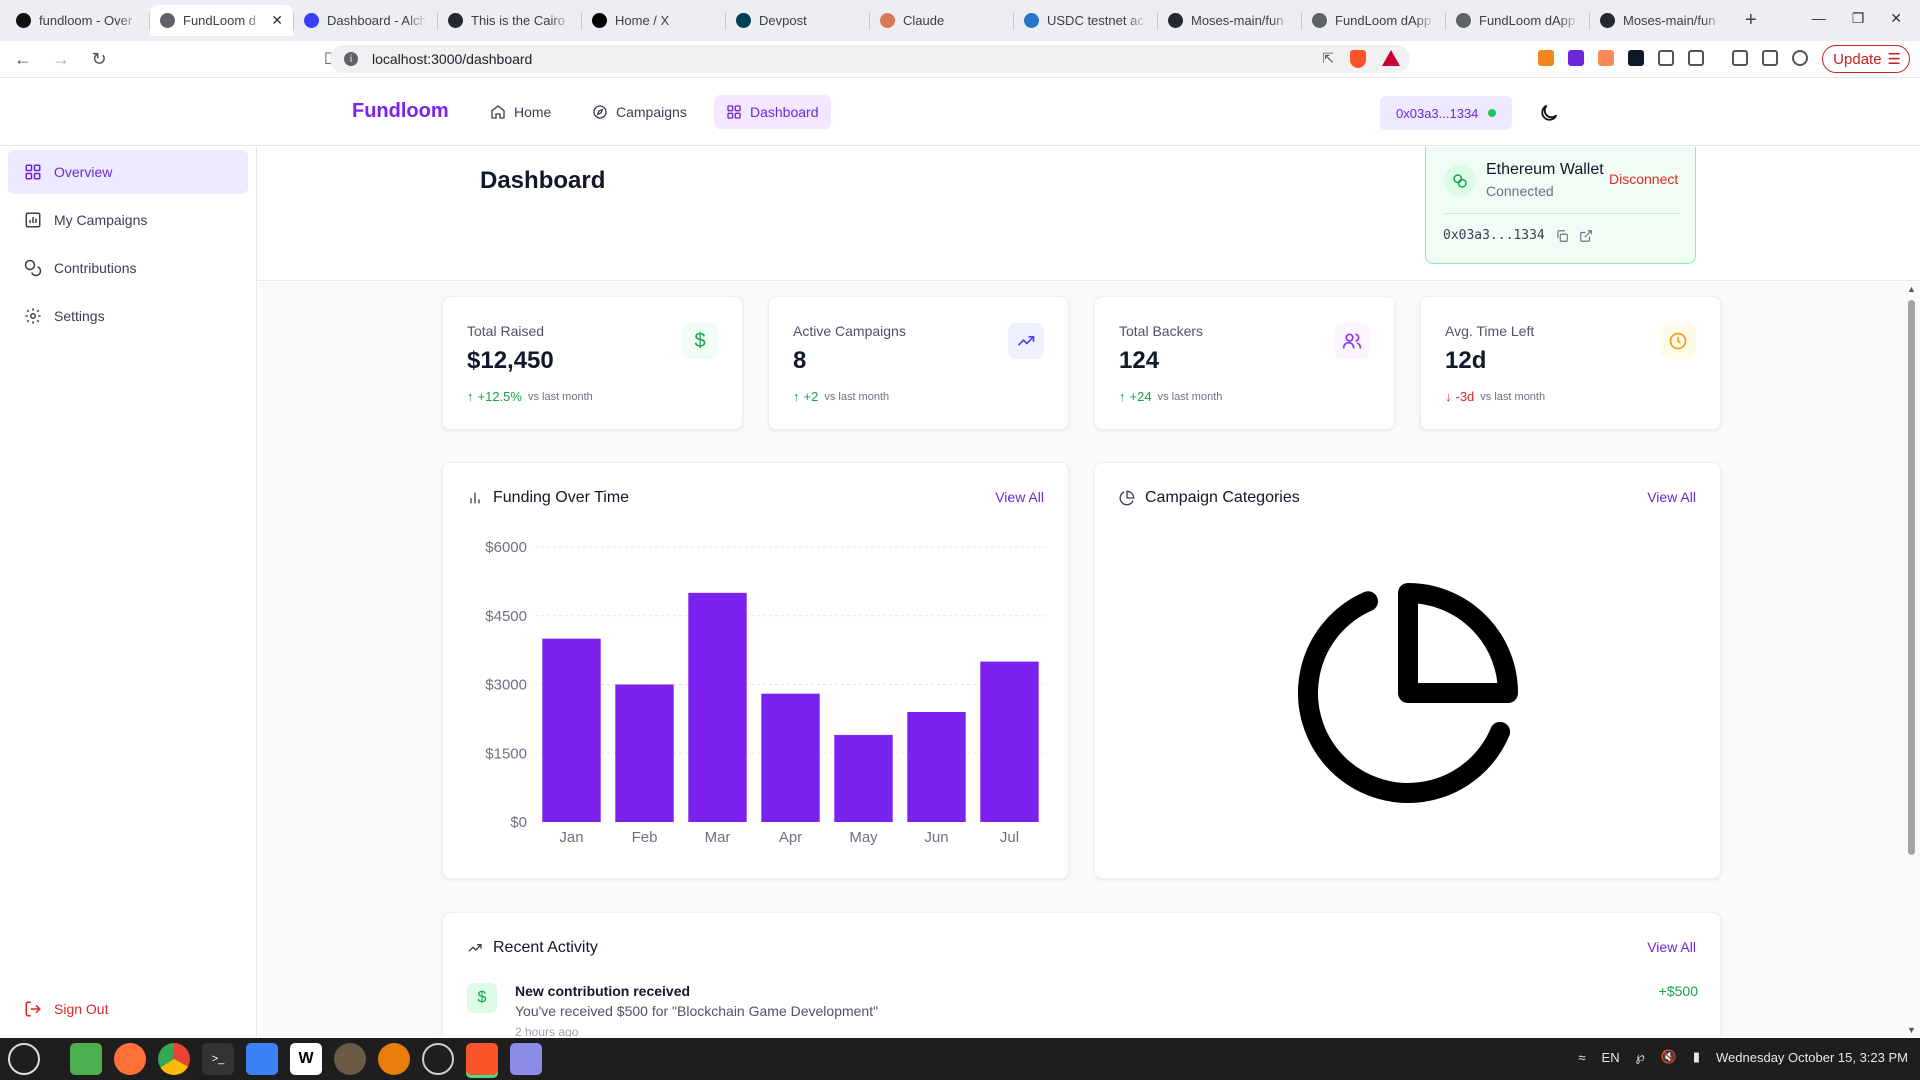 The image size is (1920, 1080). I want to click on wallet-icon, so click(1770, 58).